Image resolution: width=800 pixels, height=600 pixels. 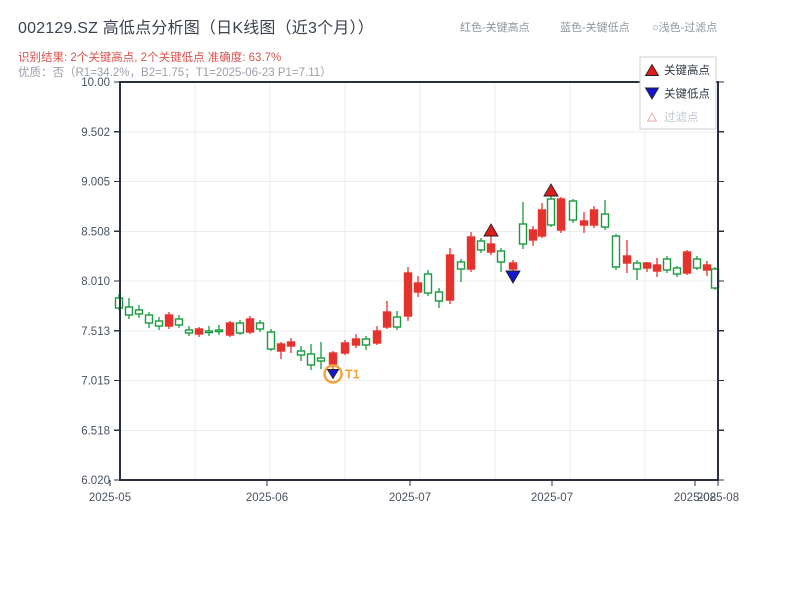 What do you see at coordinates (441, 283) in the screenshot?
I see `key-point-markers: T1` at bounding box center [441, 283].